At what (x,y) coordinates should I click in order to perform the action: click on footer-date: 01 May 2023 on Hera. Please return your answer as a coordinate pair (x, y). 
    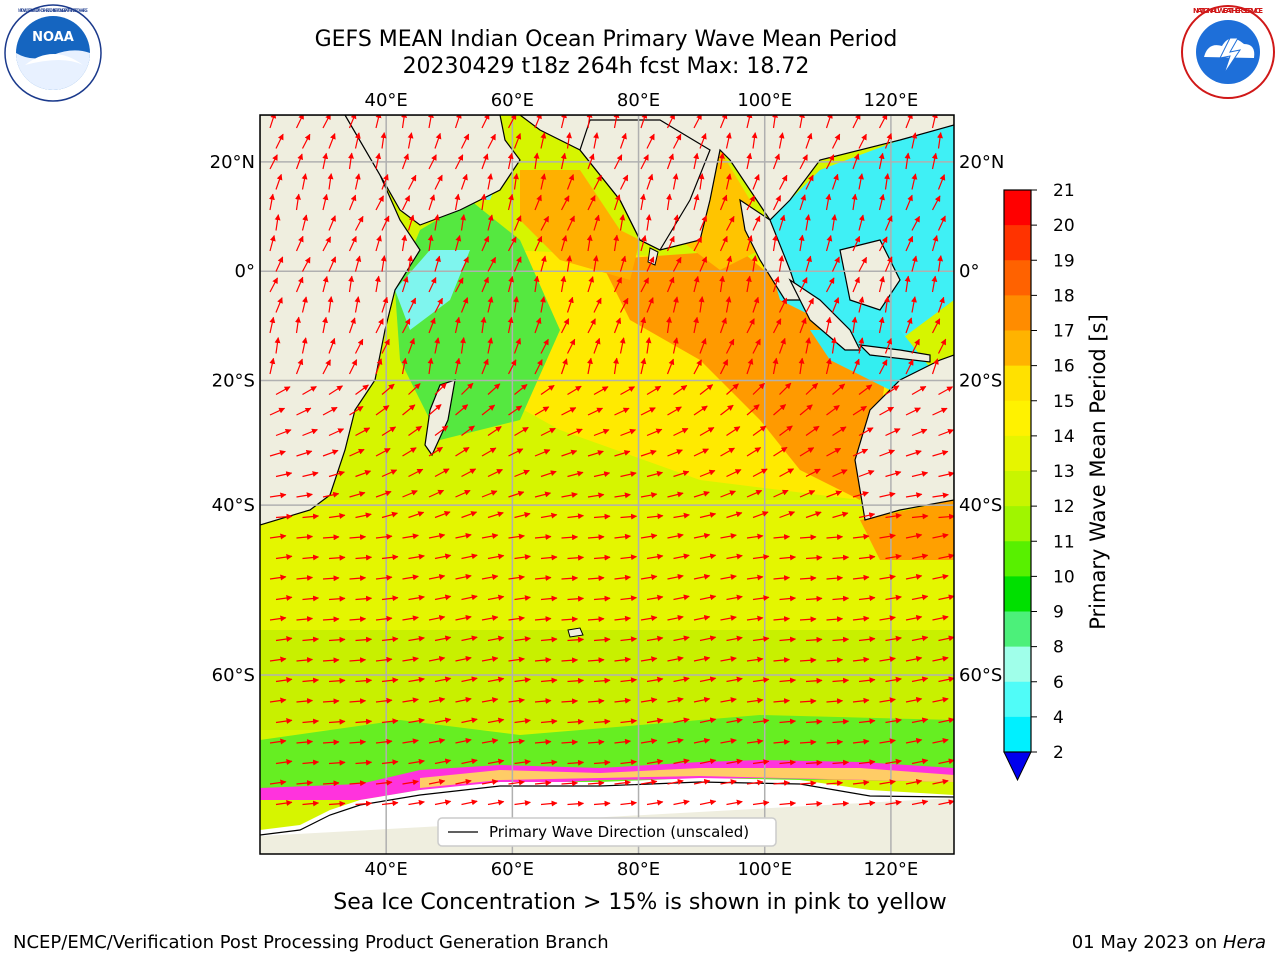
    Looking at the image, I should click on (1169, 942).